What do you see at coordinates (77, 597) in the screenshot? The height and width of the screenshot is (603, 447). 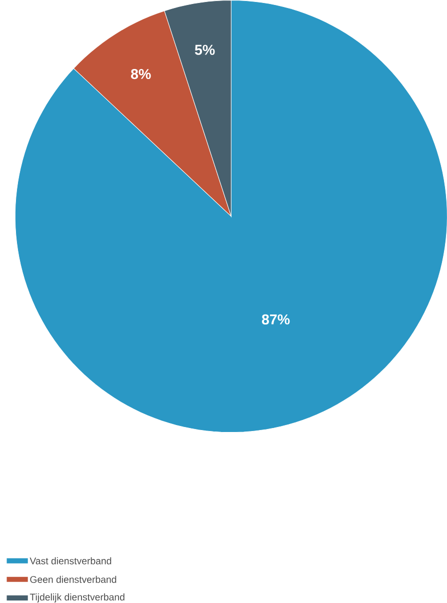 I see `legend-label: Tijdelijk dienstverband` at bounding box center [77, 597].